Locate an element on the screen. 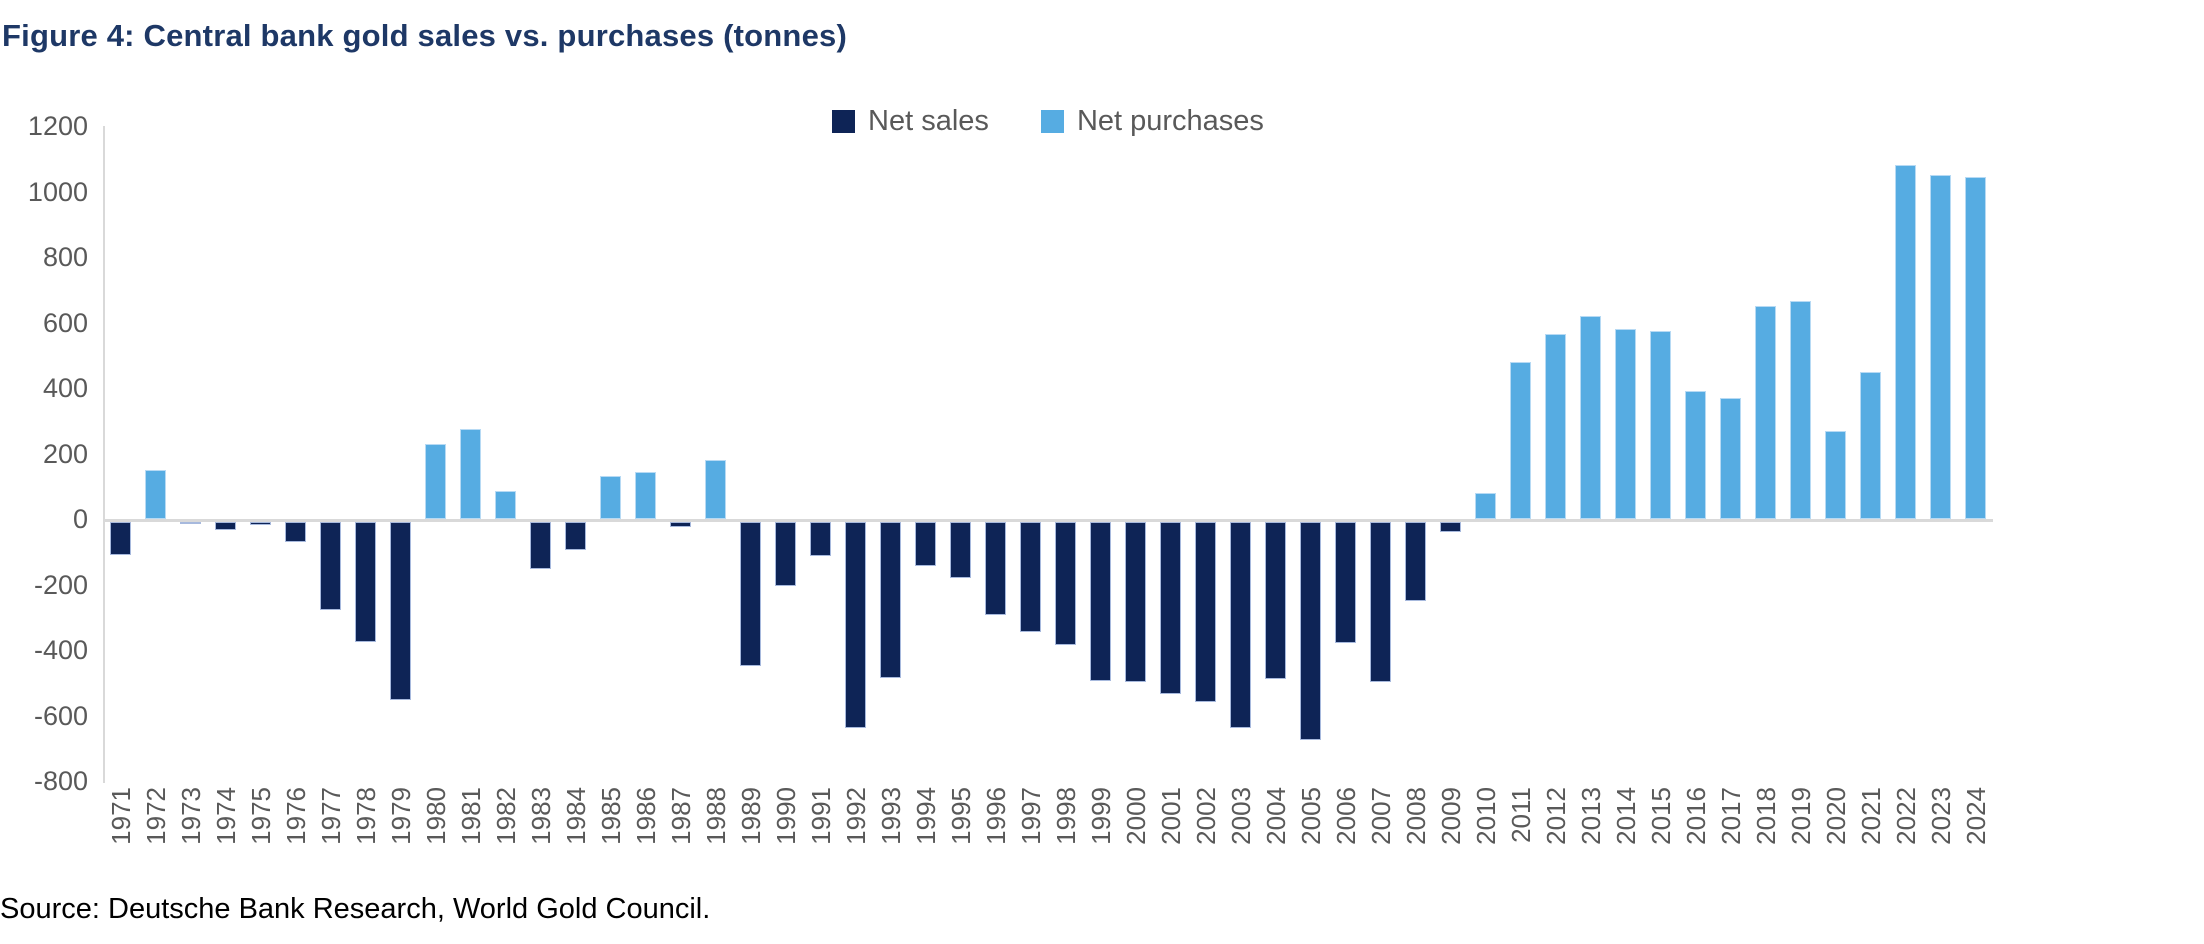 The width and height of the screenshot is (2204, 944). bar-1981 is located at coordinates (470, 473).